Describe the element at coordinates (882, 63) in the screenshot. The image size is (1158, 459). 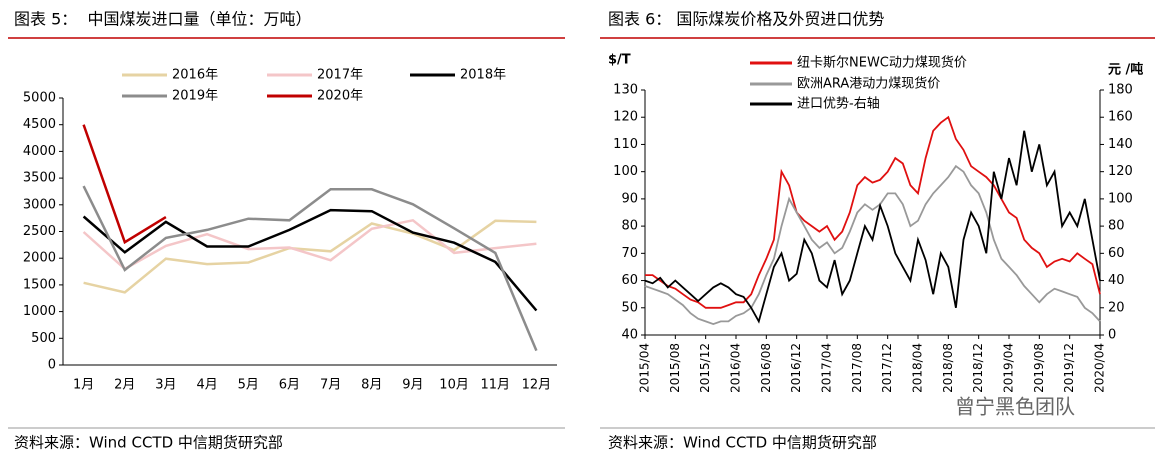
I see `legend-label: 纽卡斯尔NEWC动力煤现货价` at that location.